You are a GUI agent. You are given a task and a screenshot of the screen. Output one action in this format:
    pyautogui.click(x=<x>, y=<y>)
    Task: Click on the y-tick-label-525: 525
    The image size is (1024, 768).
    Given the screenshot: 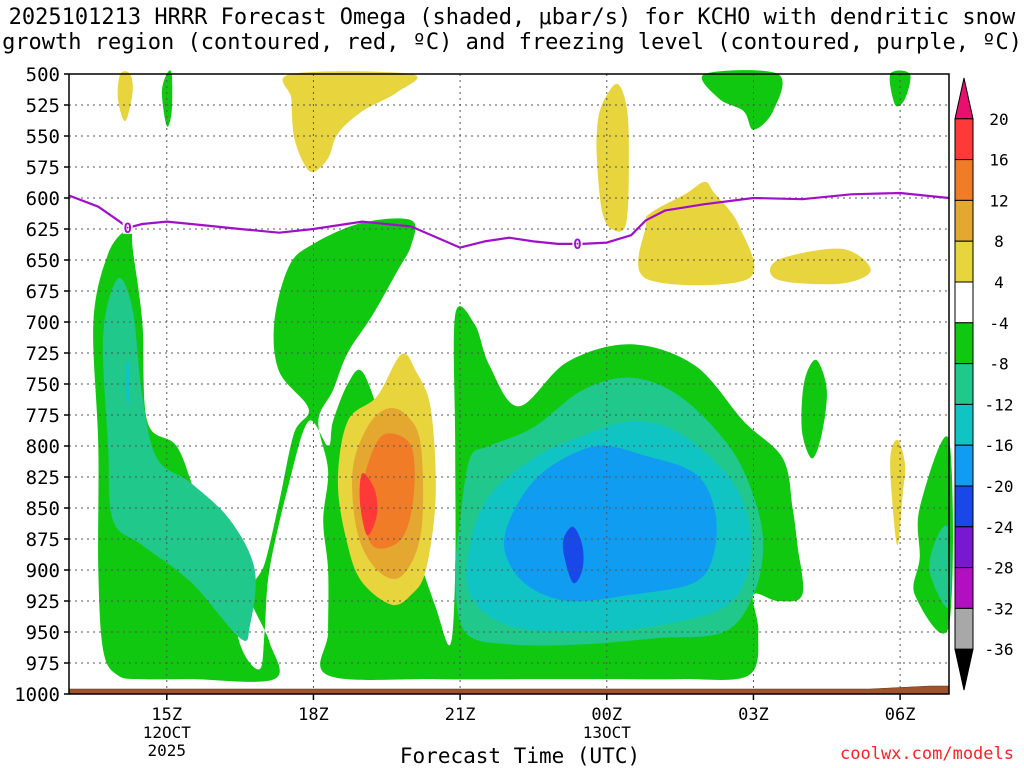 What is the action you would take?
    pyautogui.click(x=43, y=106)
    